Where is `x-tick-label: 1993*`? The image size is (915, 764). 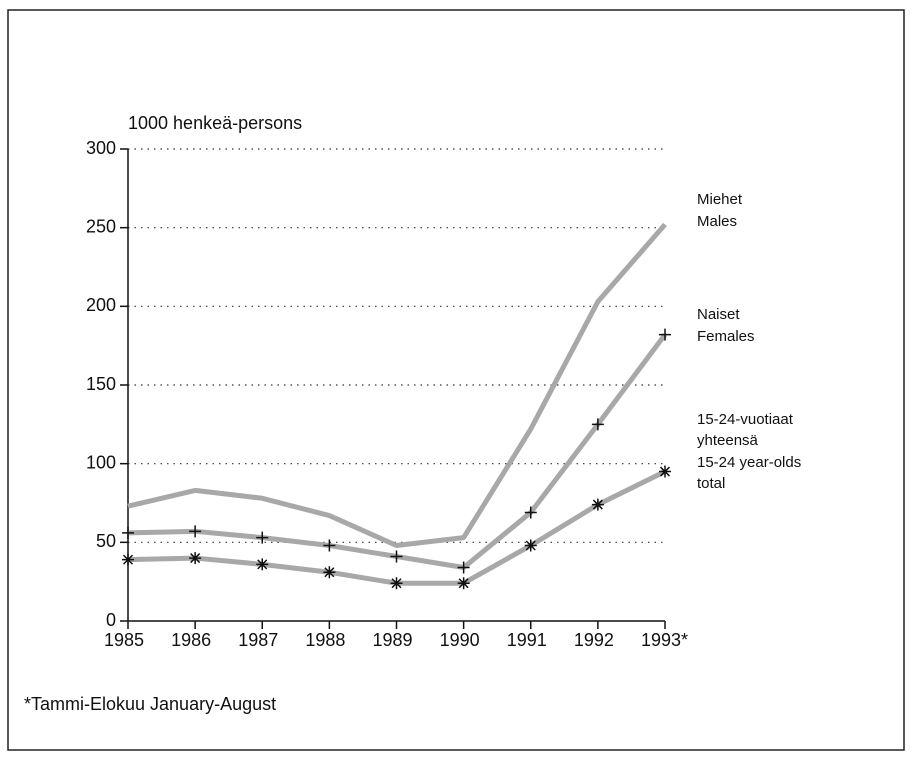 x-tick-label: 1993* is located at coordinates (664, 640).